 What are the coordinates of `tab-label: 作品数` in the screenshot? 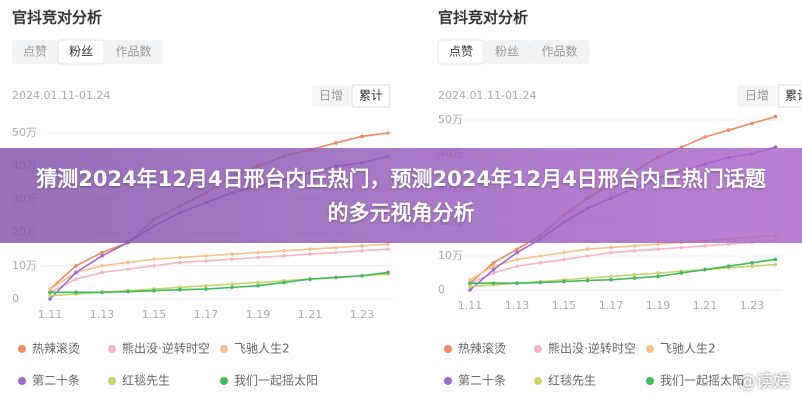 It's located at (559, 51).